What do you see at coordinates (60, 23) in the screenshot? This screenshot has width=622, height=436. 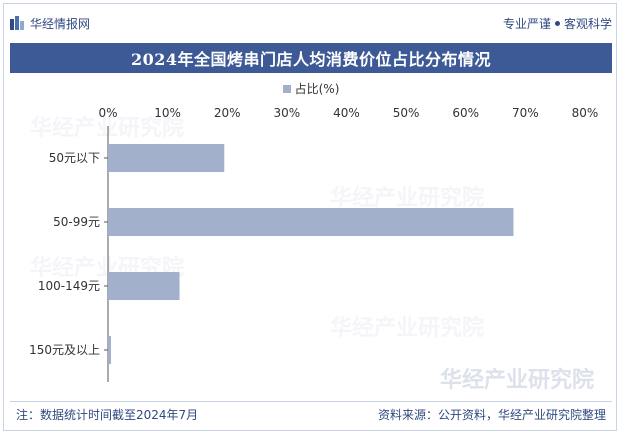 I see `brand-name: 华经情报网` at bounding box center [60, 23].